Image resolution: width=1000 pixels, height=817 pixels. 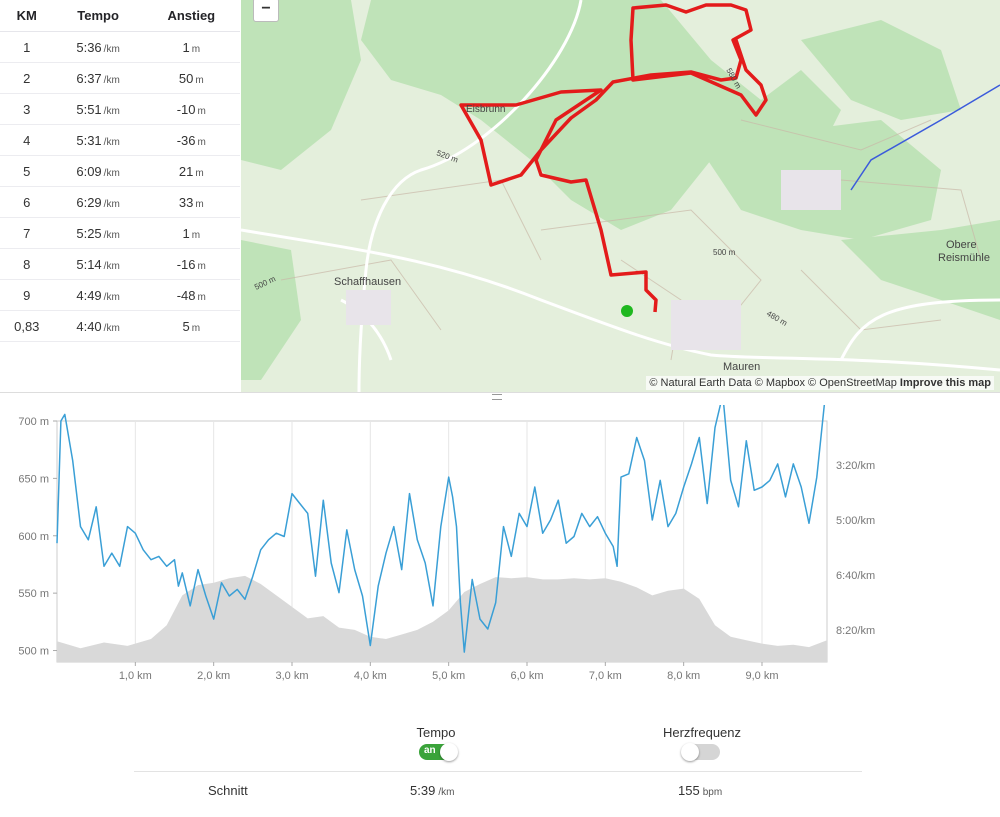 What do you see at coordinates (27, 109) in the screenshot?
I see `split-km: 3` at bounding box center [27, 109].